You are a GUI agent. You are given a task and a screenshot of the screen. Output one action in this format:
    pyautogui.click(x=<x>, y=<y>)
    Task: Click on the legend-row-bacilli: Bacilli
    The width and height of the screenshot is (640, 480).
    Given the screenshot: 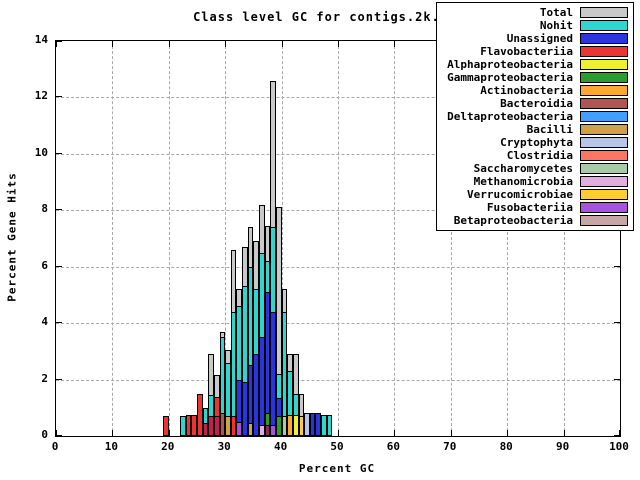 What is the action you would take?
    pyautogui.click(x=537, y=129)
    